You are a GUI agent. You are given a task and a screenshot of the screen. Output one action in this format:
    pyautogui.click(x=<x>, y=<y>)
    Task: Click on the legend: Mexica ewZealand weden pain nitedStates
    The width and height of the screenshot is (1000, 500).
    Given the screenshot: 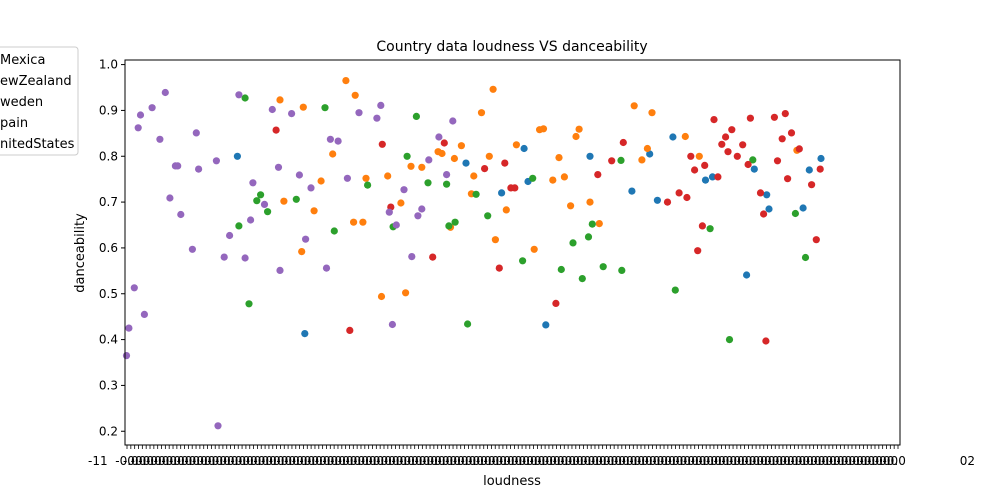 What is the action you would take?
    pyautogui.click(x=39, y=101)
    